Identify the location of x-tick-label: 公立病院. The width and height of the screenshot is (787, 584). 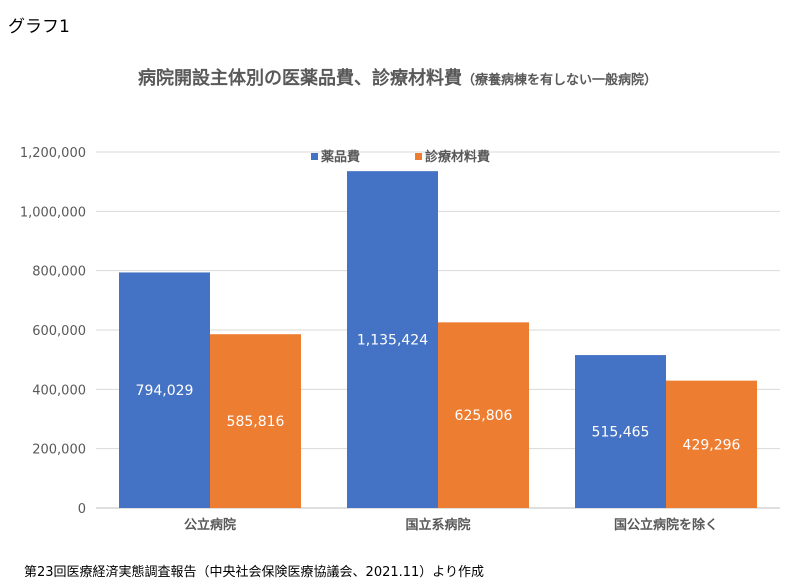
(210, 525).